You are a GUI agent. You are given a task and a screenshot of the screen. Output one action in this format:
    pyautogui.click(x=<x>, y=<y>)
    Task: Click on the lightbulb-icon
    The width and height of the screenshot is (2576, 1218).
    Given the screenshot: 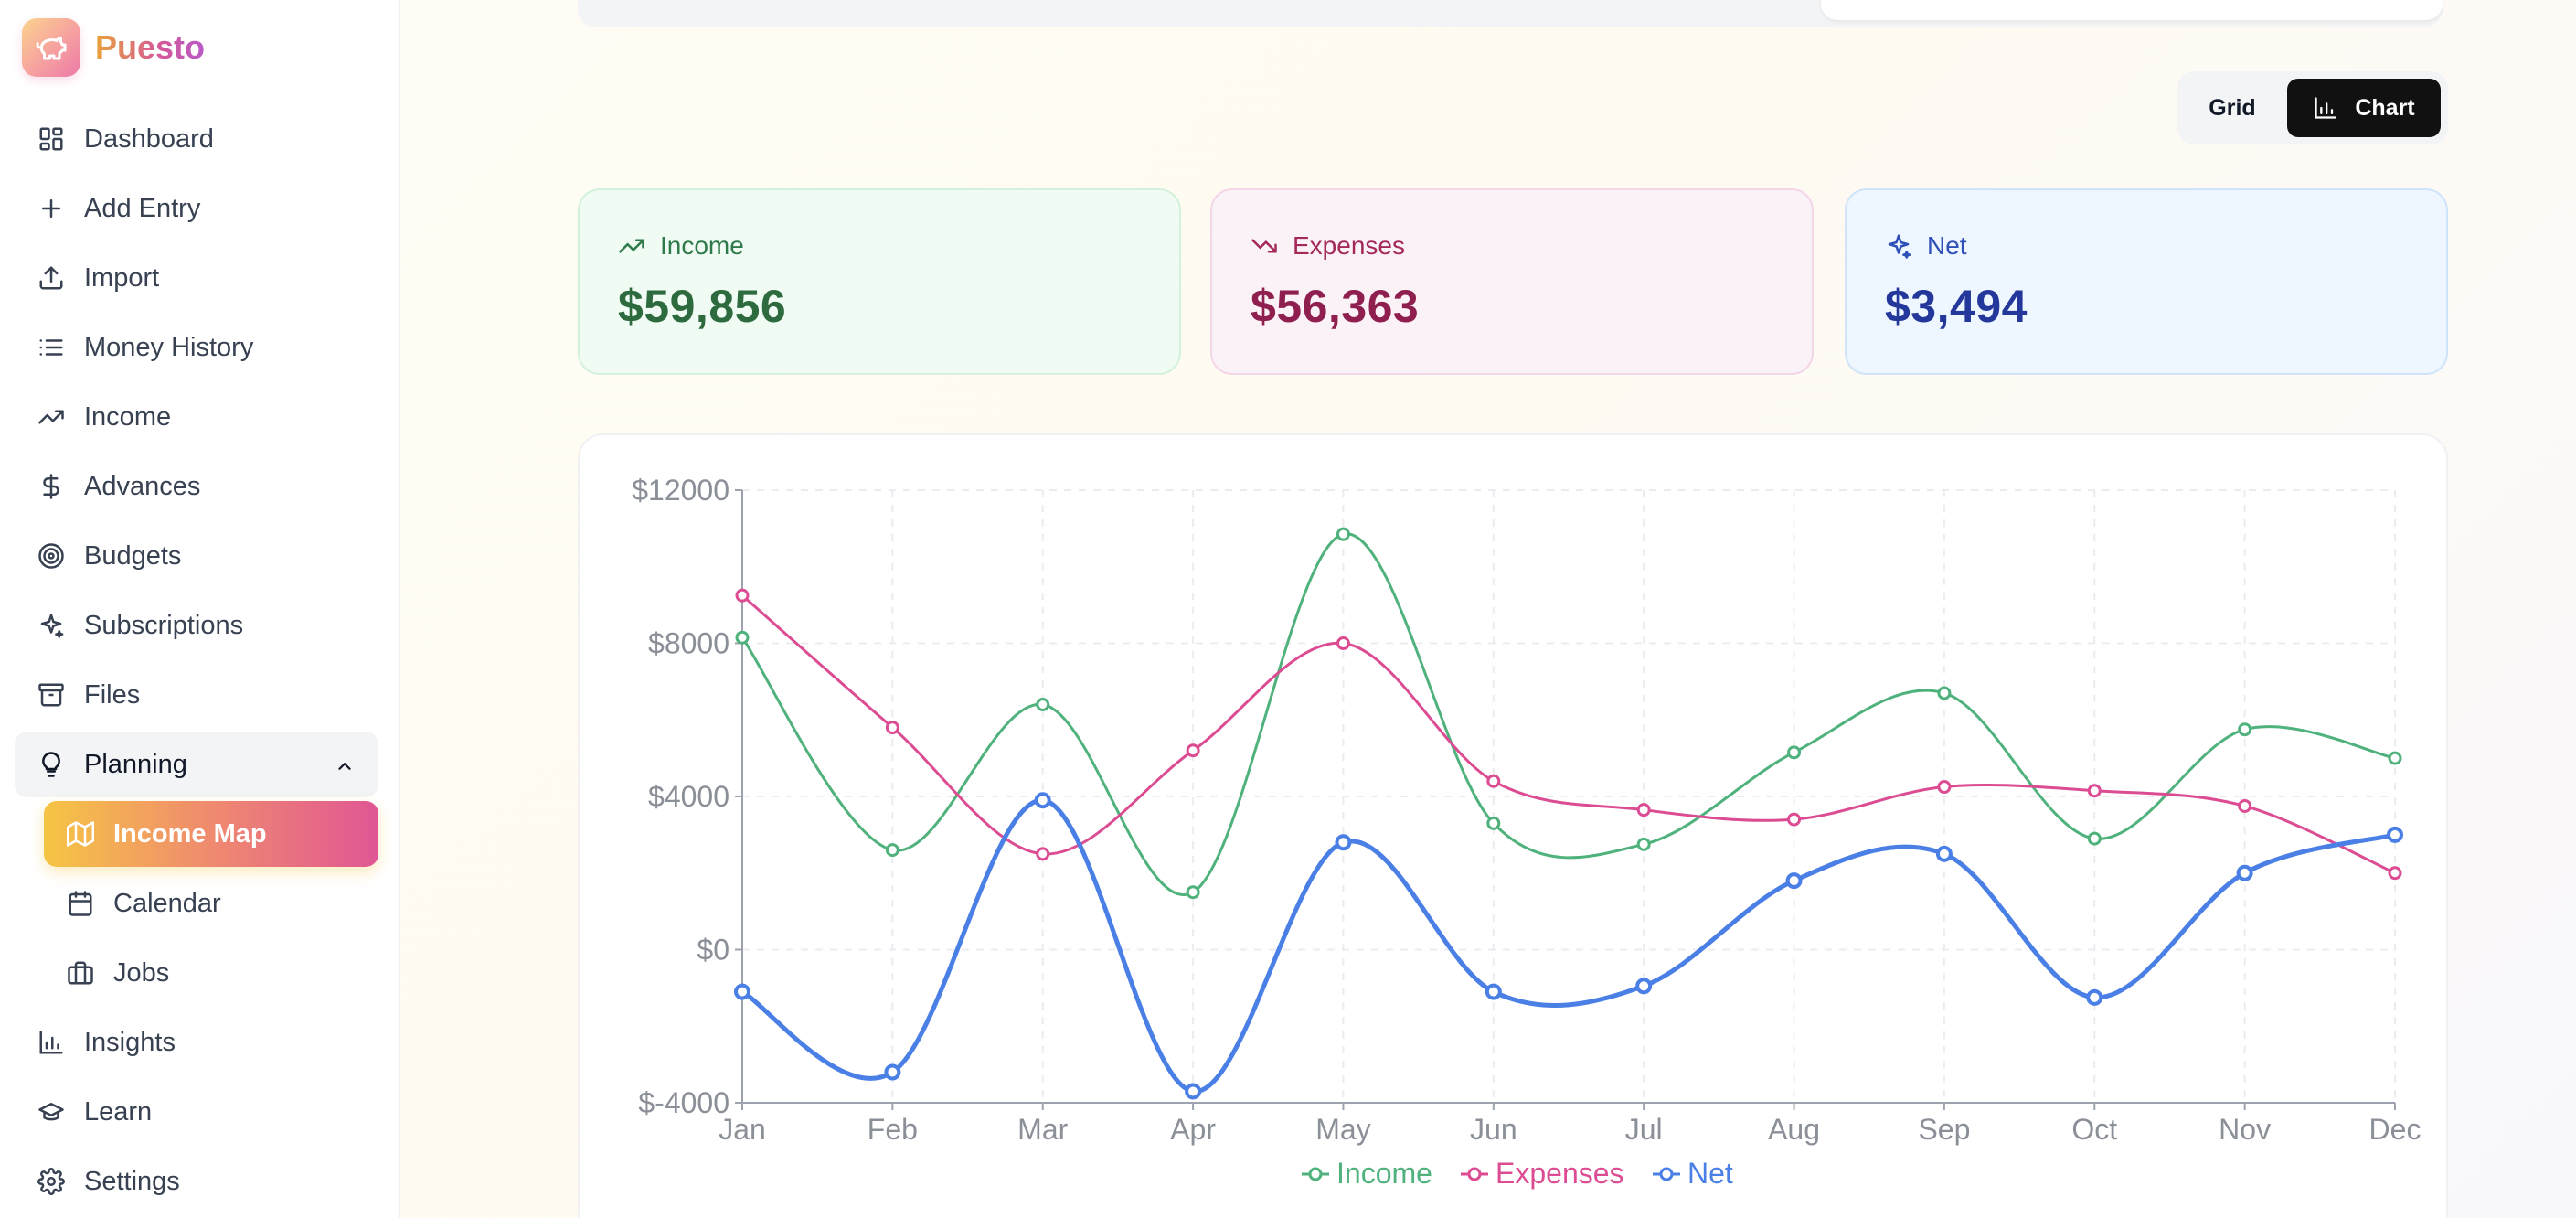 What is the action you would take?
    pyautogui.click(x=51, y=764)
    